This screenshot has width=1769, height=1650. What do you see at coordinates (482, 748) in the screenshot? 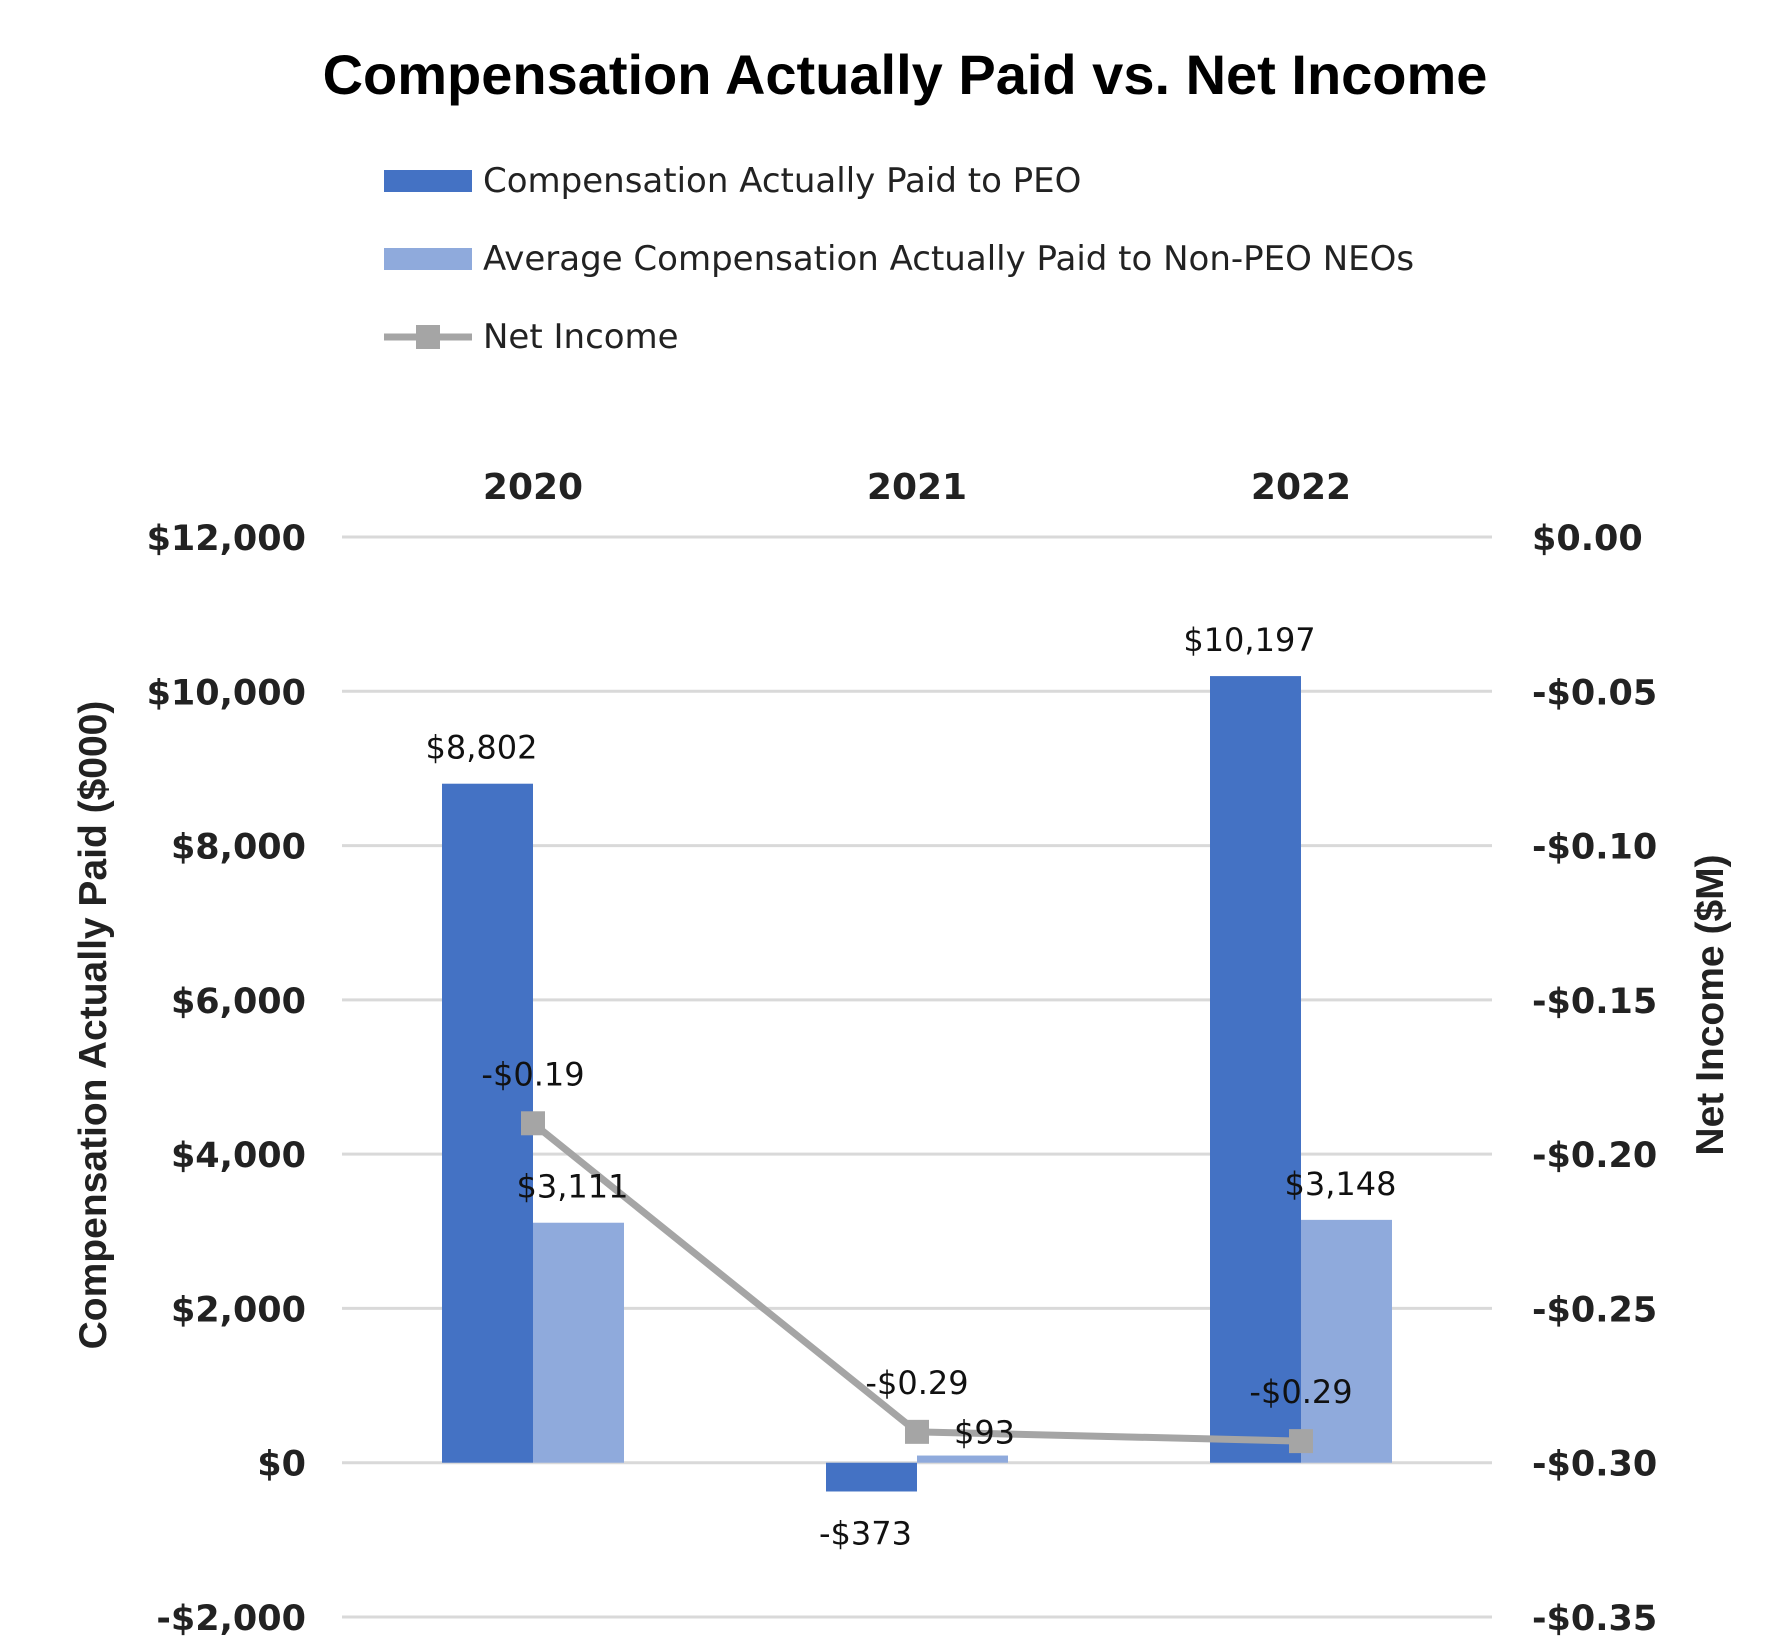
I see `data-label-peo: $8,802` at bounding box center [482, 748].